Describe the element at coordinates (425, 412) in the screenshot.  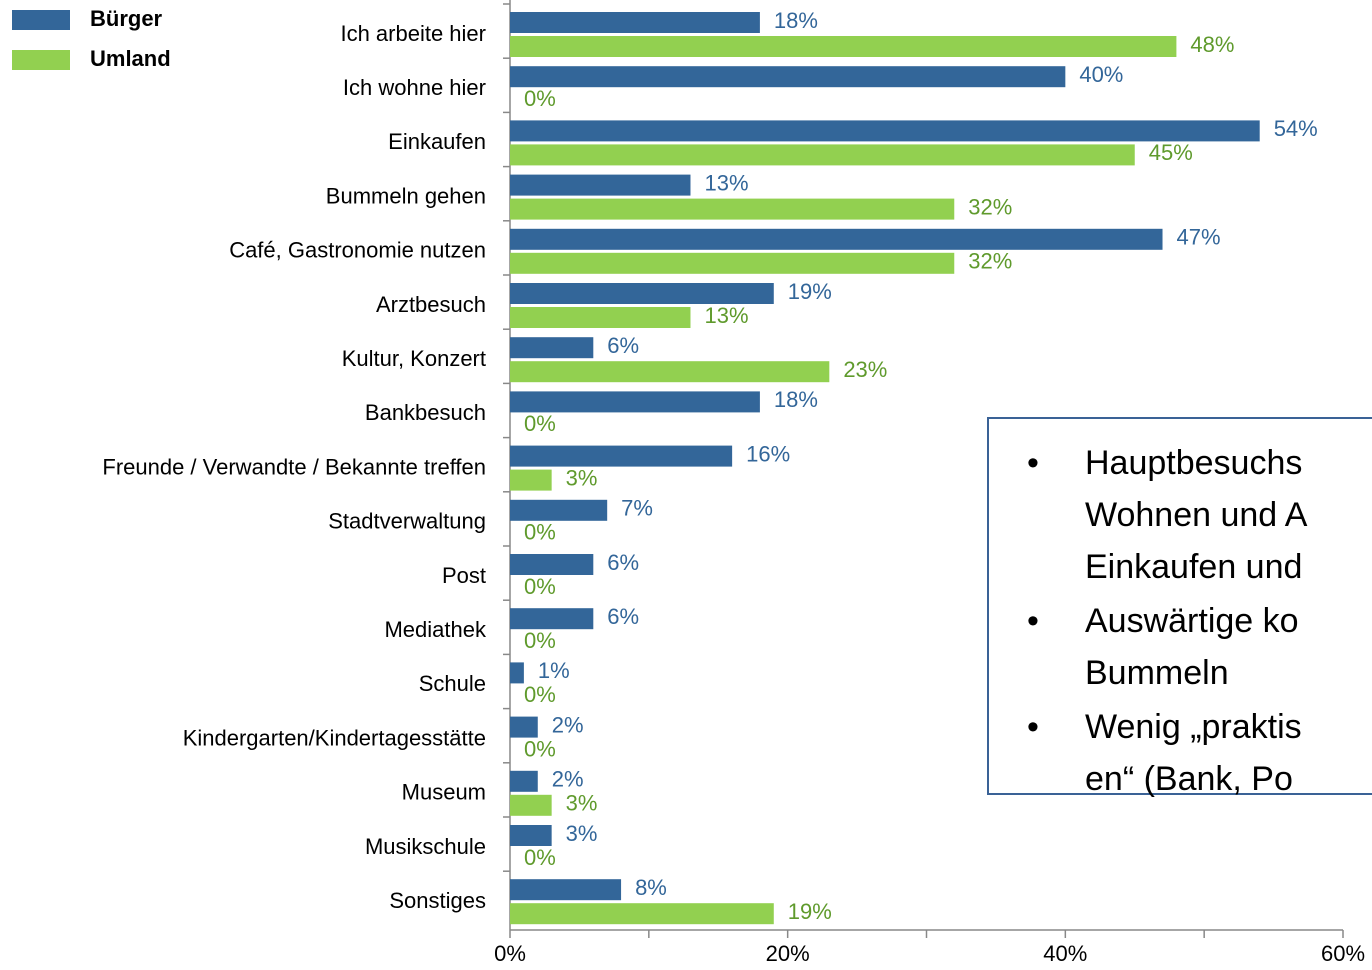
I see `y-tick-label: Bankbesuch` at that location.